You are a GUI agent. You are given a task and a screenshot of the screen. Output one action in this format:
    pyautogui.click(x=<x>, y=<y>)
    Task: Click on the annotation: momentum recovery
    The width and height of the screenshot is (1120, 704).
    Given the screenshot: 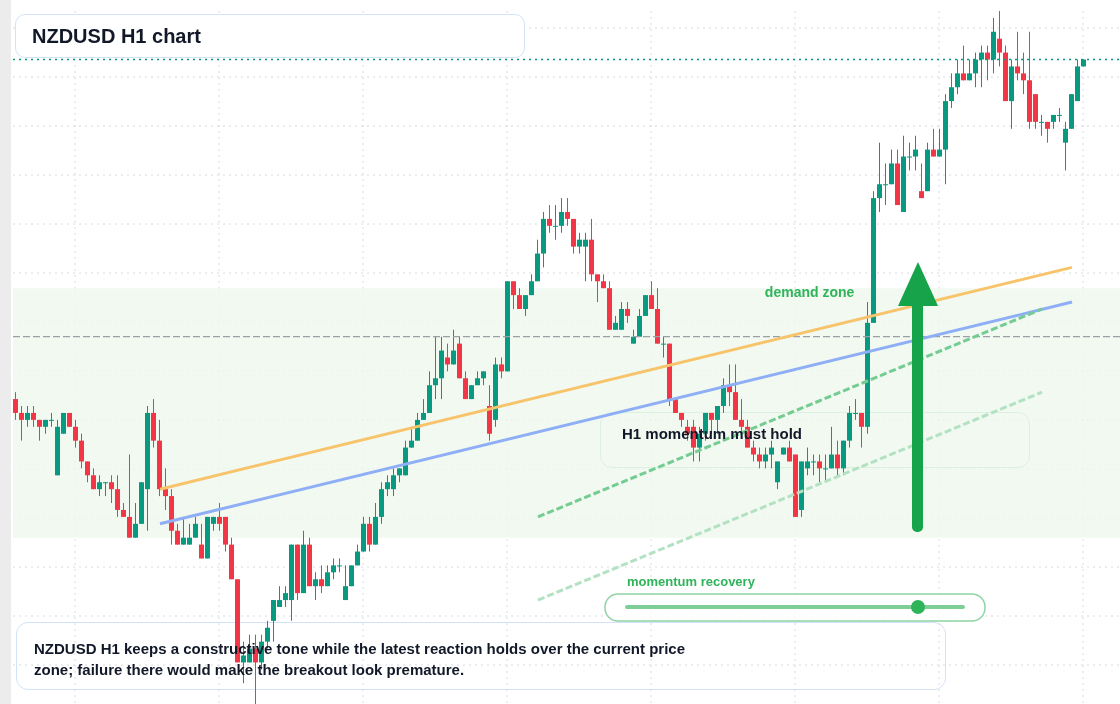 What is the action you would take?
    pyautogui.click(x=691, y=581)
    